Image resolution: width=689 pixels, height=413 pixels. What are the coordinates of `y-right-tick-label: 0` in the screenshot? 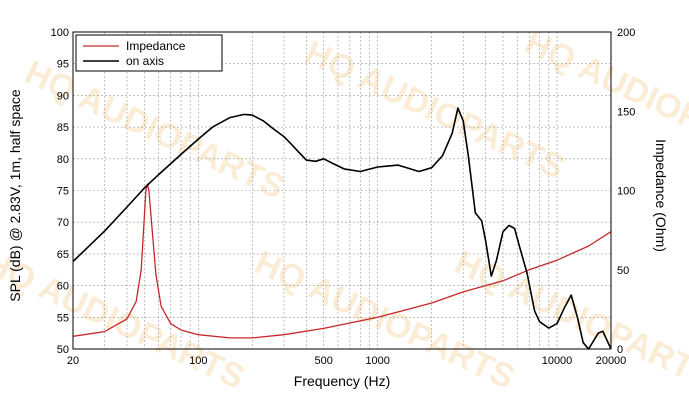 It's located at (620, 350).